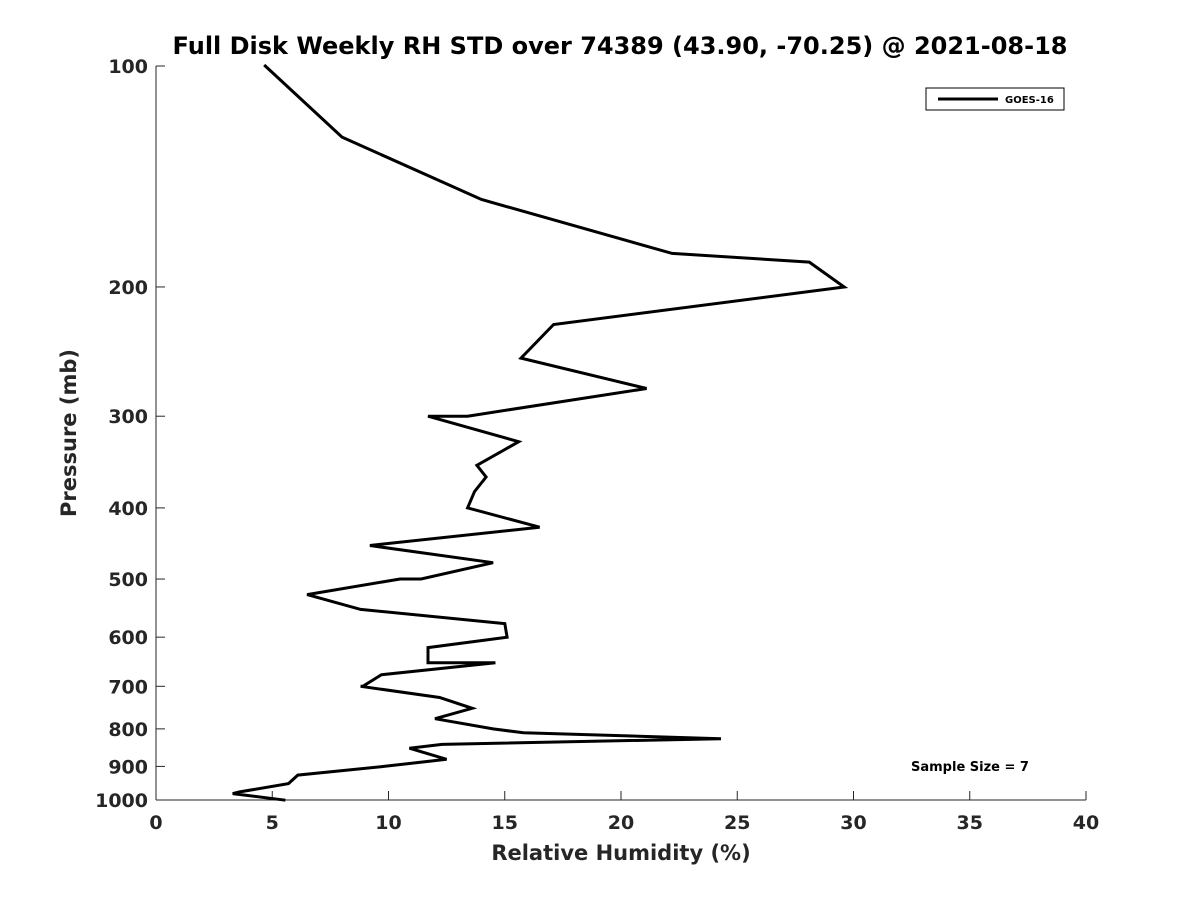  What do you see at coordinates (128, 509) in the screenshot?
I see `y-tick-label: 400` at bounding box center [128, 509].